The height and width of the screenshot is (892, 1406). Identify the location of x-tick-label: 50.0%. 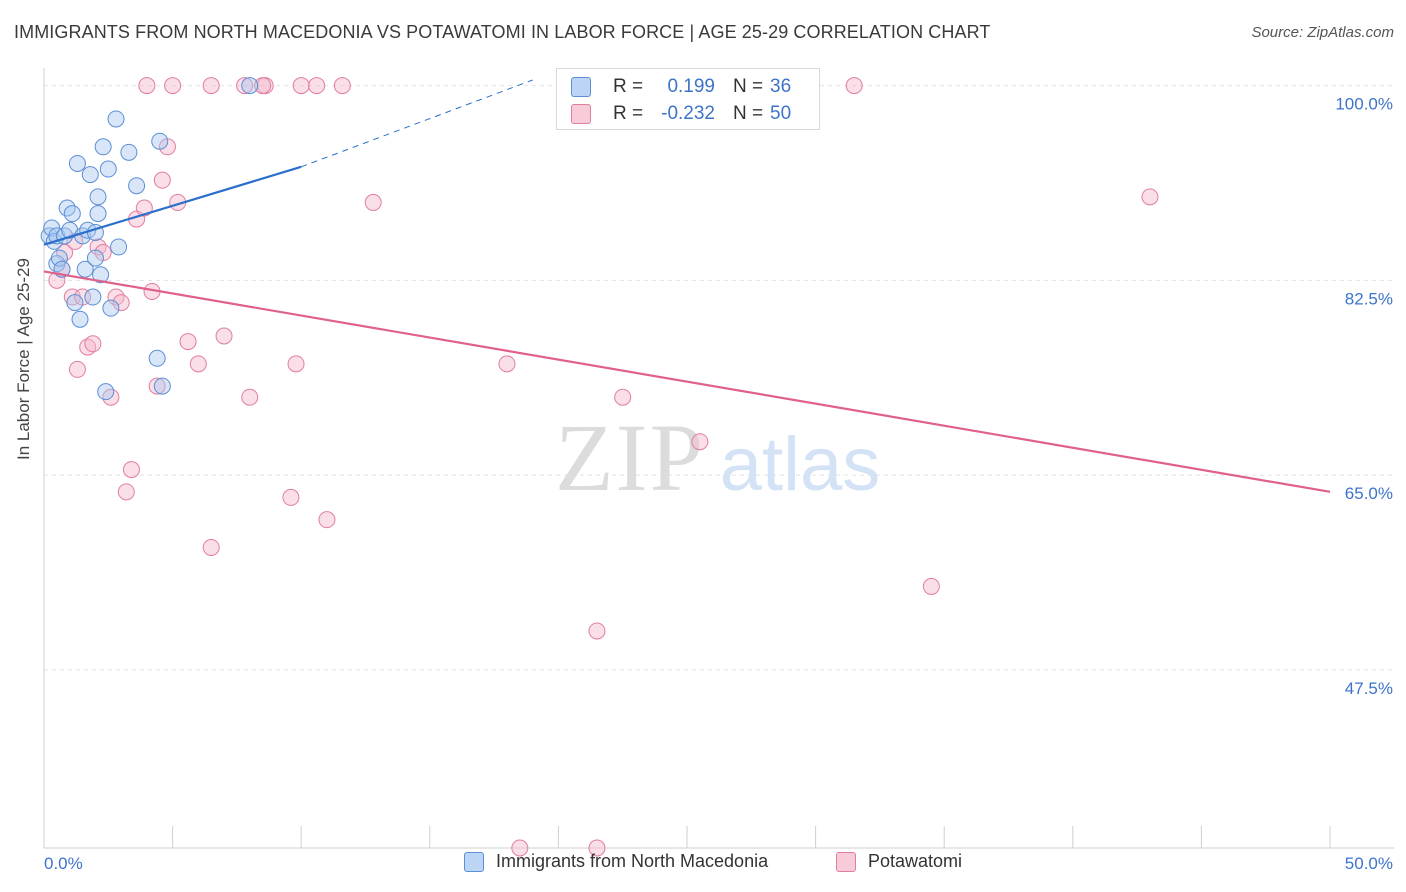
(1369, 863).